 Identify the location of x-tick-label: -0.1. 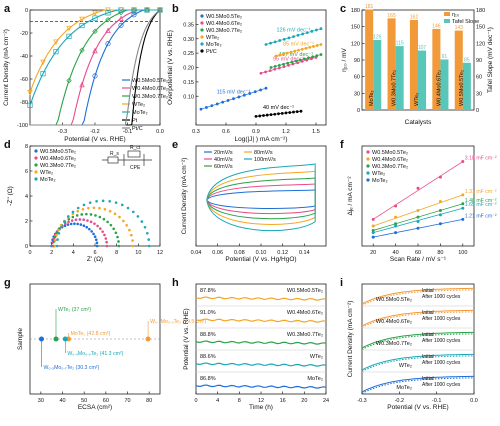
(127, 132).